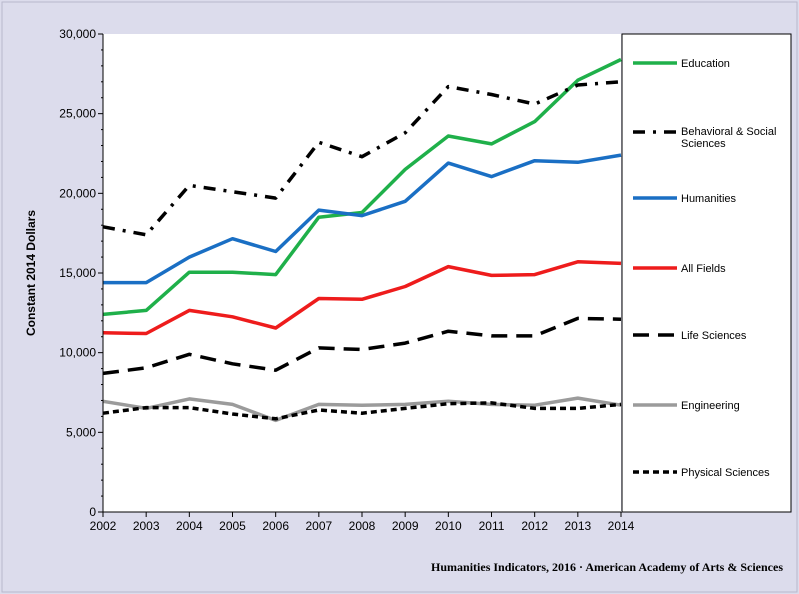 The image size is (799, 594). I want to click on x-tick-label: 2008, so click(362, 526).